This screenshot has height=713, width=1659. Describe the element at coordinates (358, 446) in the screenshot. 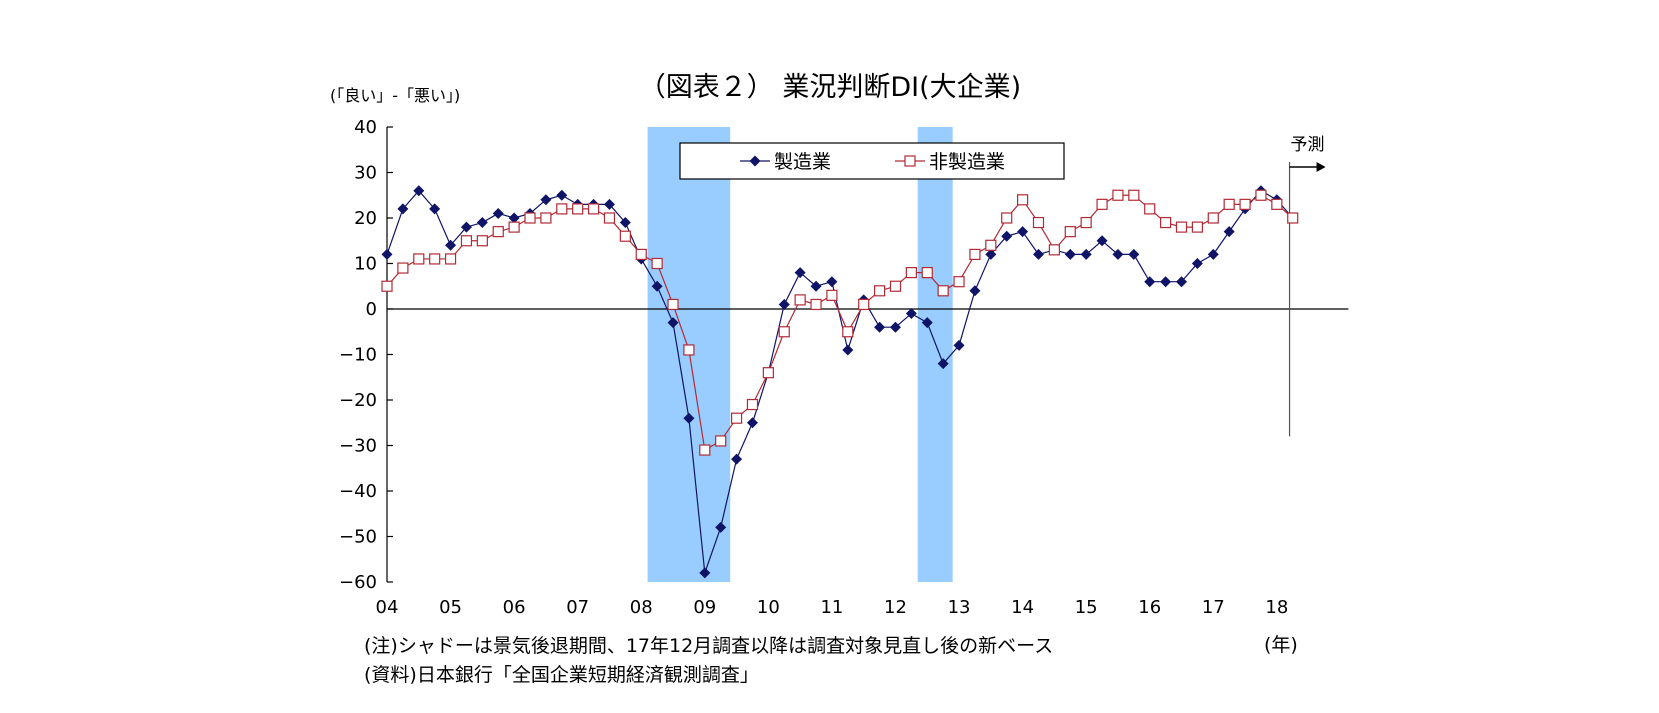

I see `y-tick-label: −30` at that location.